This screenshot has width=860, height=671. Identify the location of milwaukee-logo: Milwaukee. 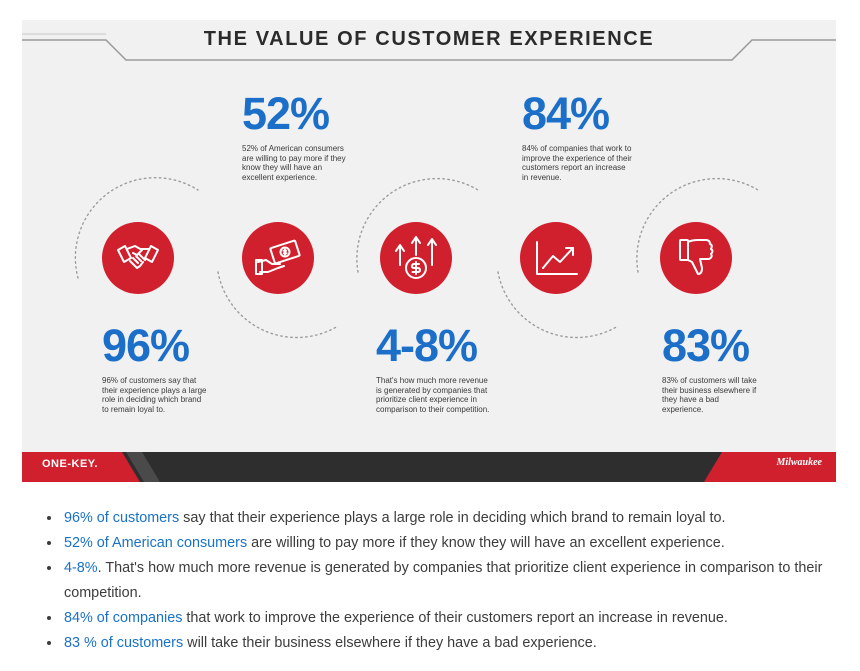
(799, 462).